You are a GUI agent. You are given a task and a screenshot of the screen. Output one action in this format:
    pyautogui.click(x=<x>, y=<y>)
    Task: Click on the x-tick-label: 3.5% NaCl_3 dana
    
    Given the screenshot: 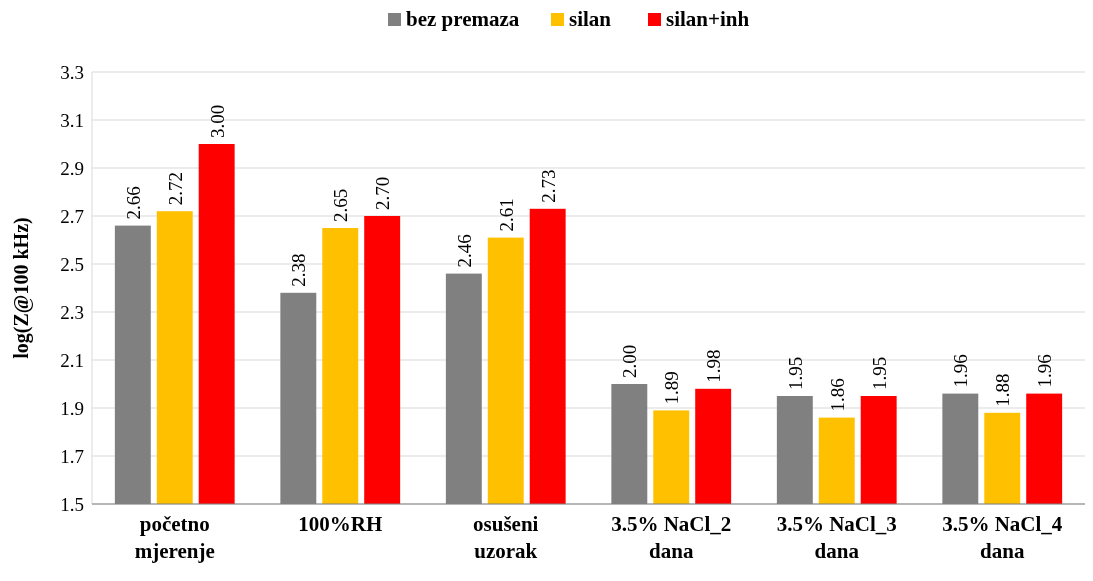 What is the action you would take?
    pyautogui.click(x=836, y=537)
    